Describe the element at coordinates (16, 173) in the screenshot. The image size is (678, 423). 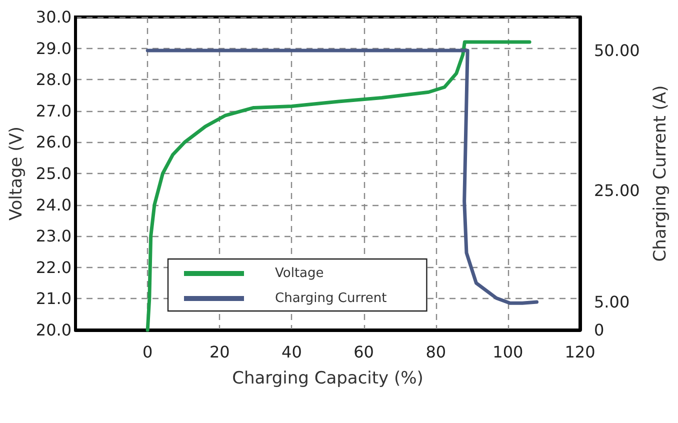
I see `y-axis-title: Voltage (V)` at that location.